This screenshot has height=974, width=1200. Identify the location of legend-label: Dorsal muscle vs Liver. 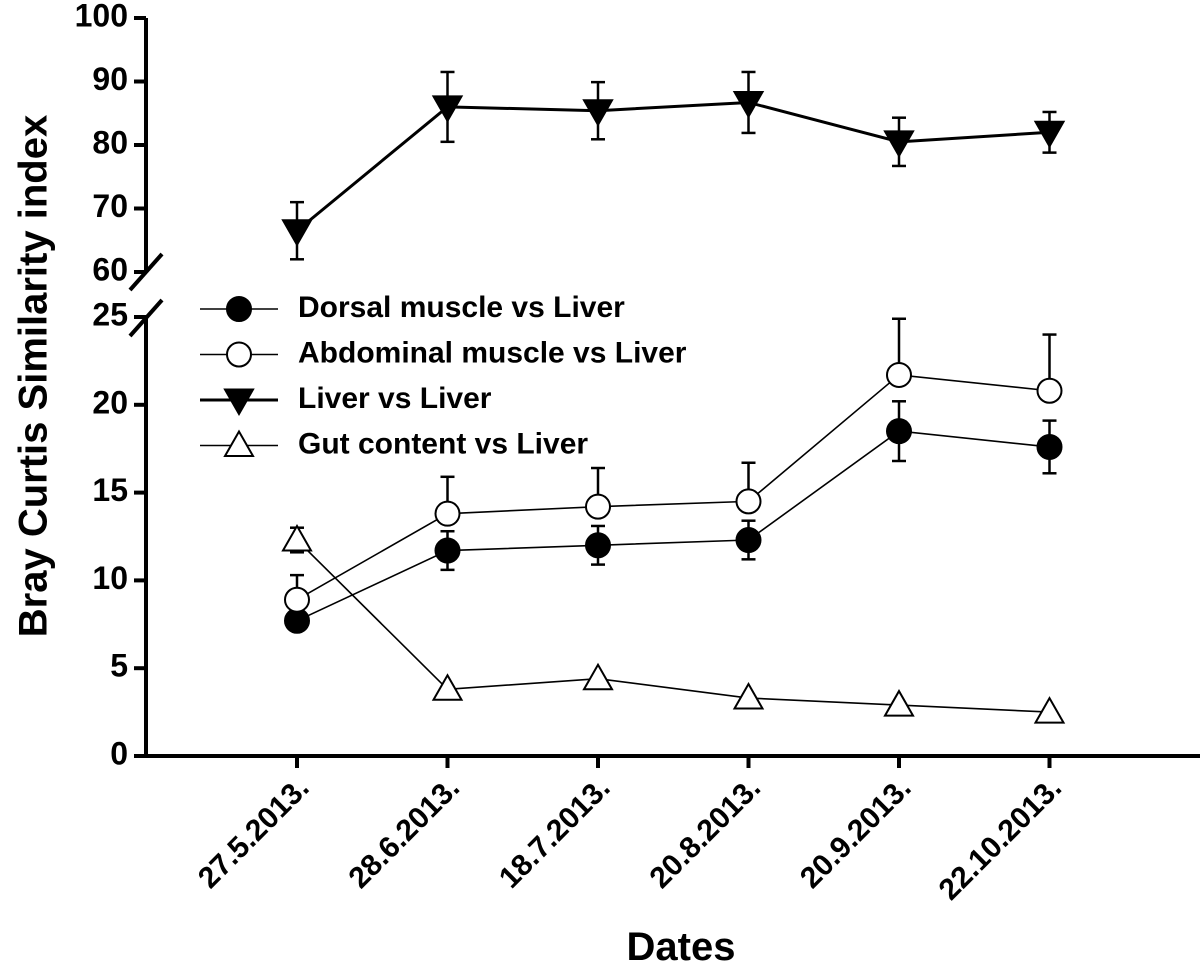
(461, 307).